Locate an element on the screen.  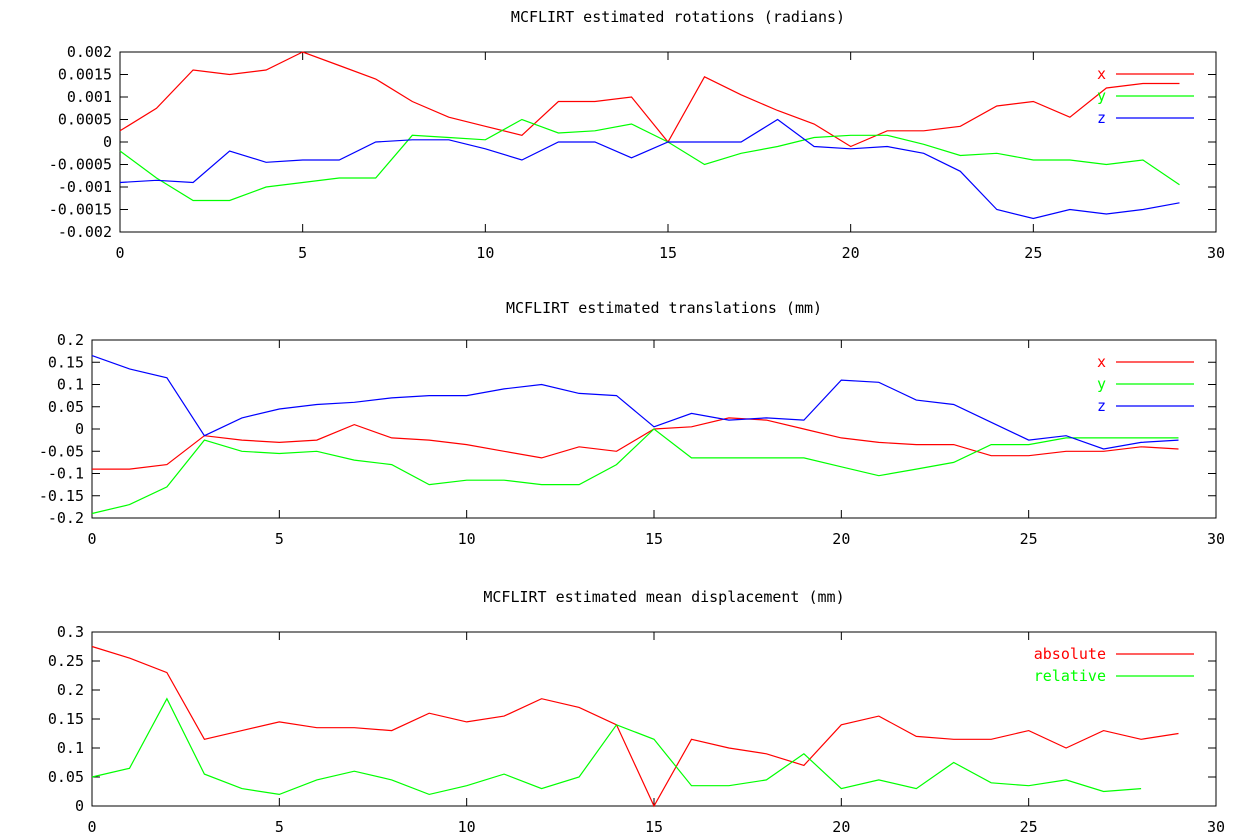
y-tick-label: -0.0005 is located at coordinates (80, 165).